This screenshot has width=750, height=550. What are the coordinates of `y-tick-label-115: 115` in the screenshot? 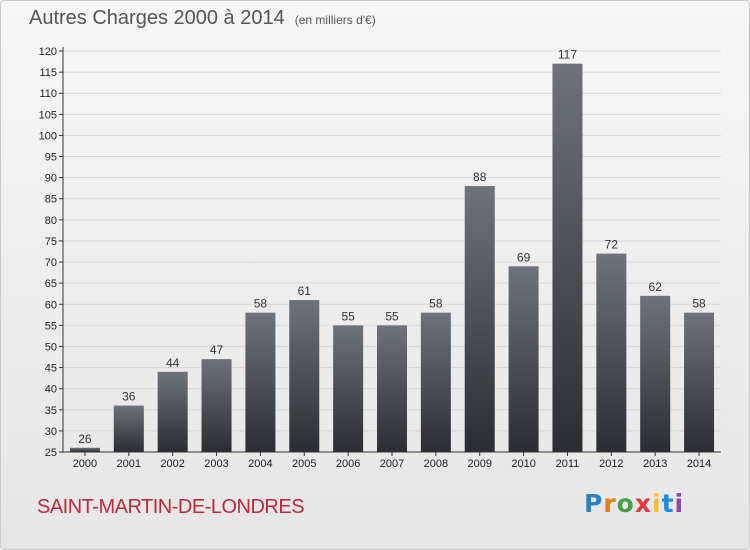 It's located at (48, 73).